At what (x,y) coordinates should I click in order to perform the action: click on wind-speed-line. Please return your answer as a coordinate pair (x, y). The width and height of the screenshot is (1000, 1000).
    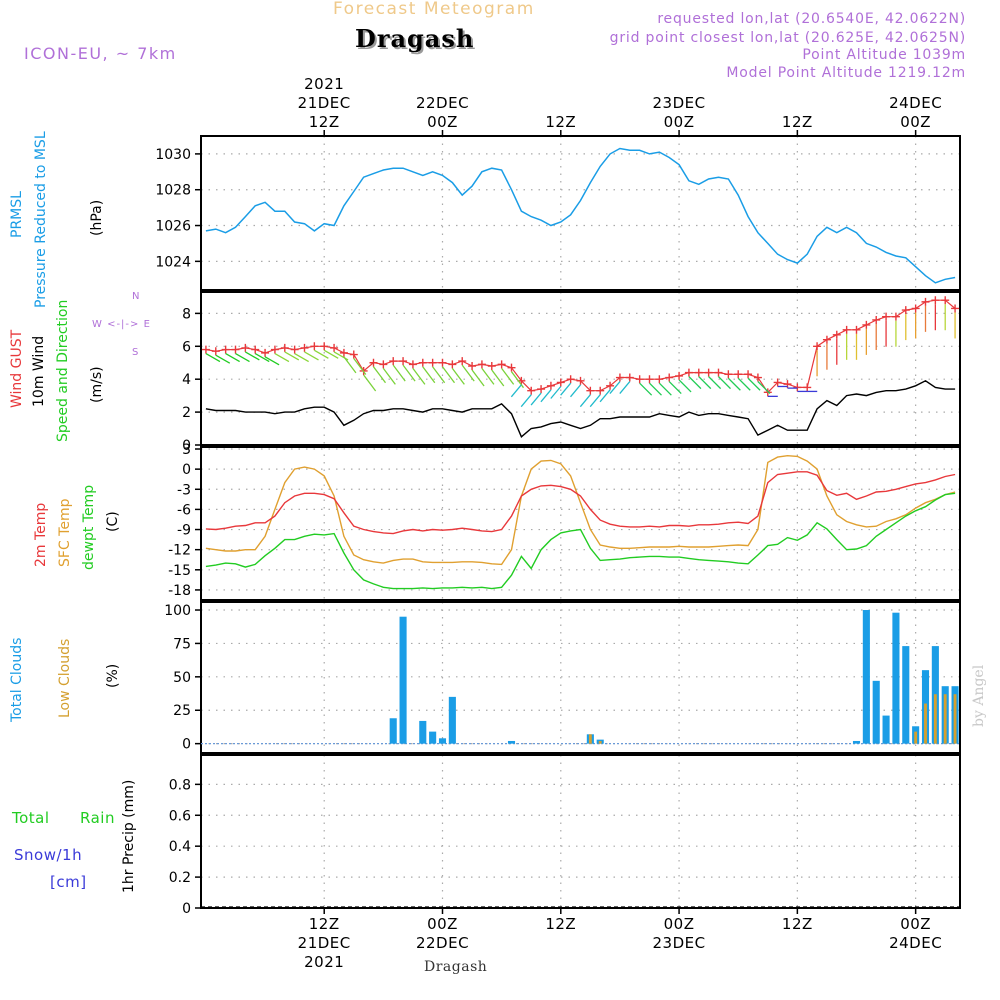
    Looking at the image, I should click on (580, 408).